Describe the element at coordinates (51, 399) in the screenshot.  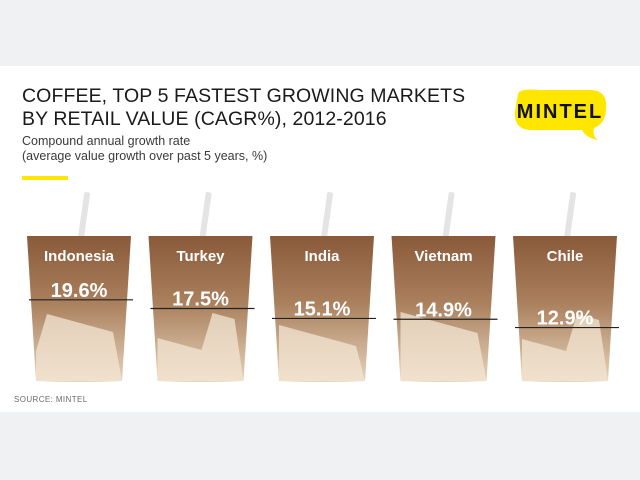
I see `source-note: SOURCE: MINTEL` at that location.